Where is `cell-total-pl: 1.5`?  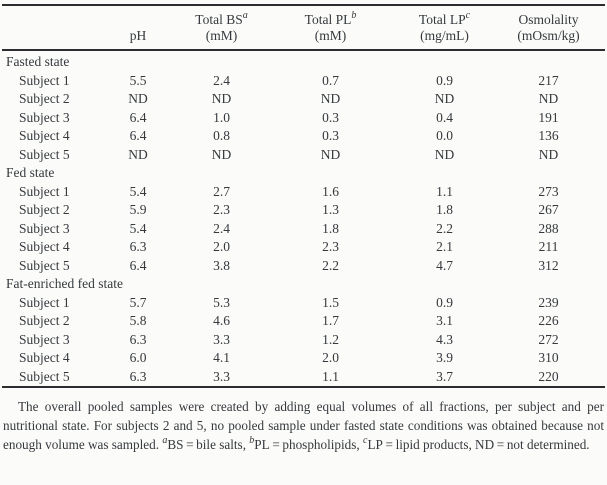
cell-total-pl: 1.5 is located at coordinates (330, 302).